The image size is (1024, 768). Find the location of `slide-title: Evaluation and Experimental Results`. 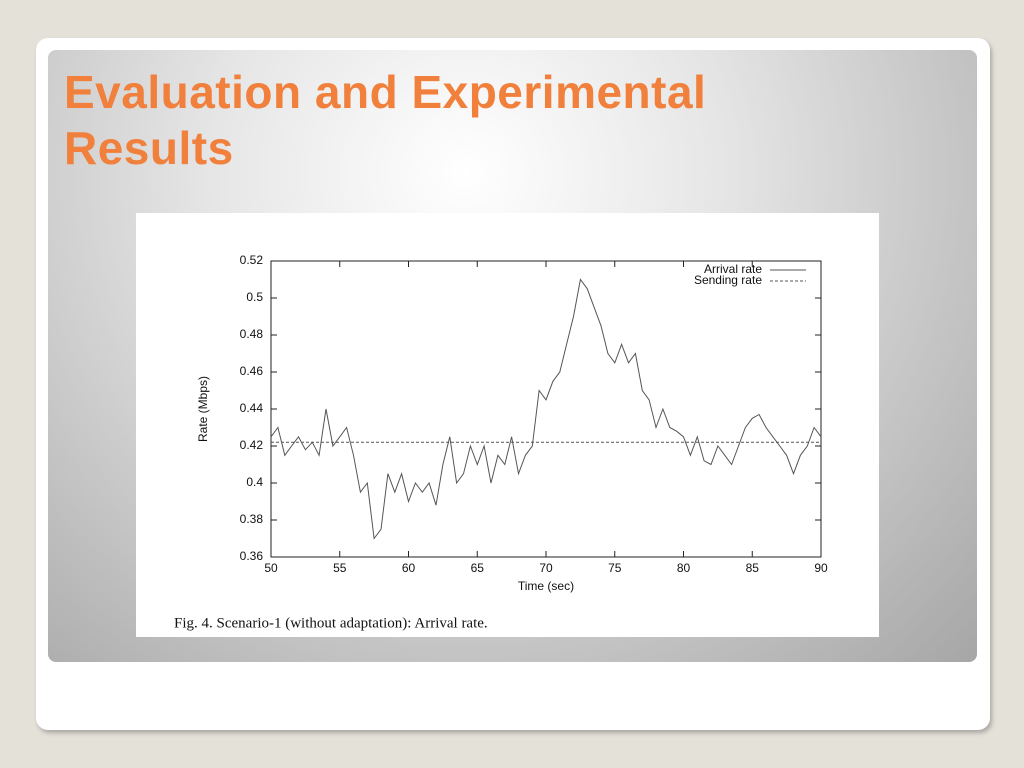

slide-title: Evaluation and Experimental Results is located at coordinates (385, 120).